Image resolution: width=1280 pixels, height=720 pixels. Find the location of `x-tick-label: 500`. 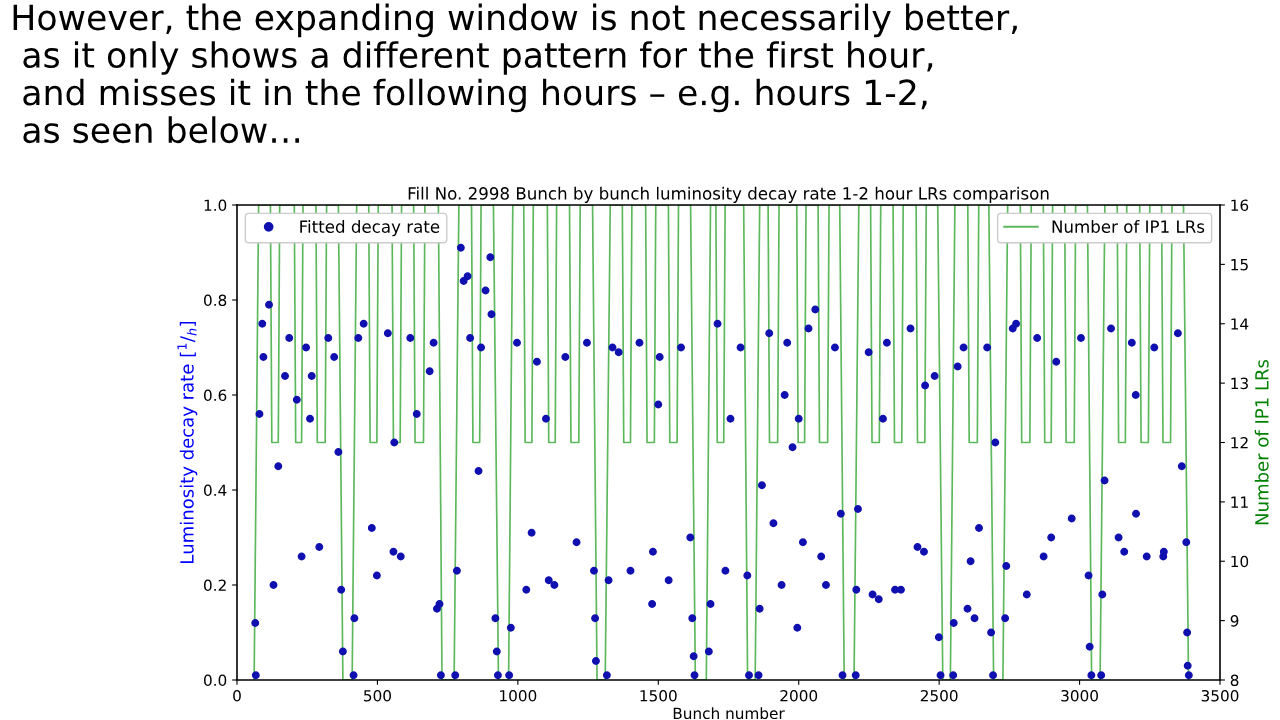

x-tick-label: 500 is located at coordinates (377, 695).